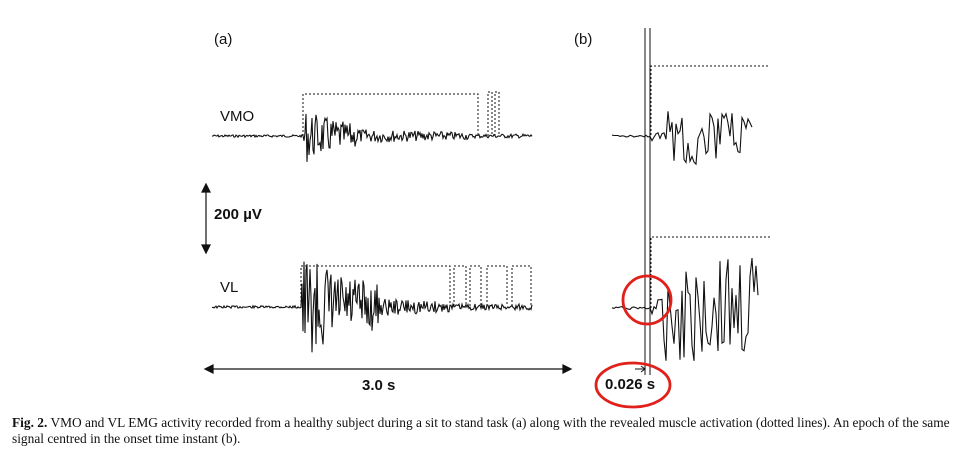 Image resolution: width=974 pixels, height=461 pixels. What do you see at coordinates (640, 369) in the screenshot?
I see `time-scale-bar-b` at bounding box center [640, 369].